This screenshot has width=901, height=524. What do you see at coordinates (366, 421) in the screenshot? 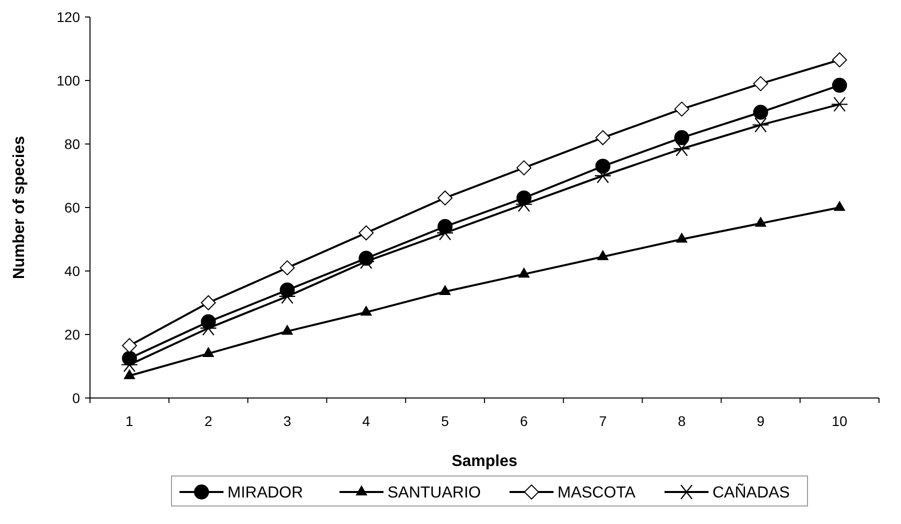
I see `x-tick-label: 4` at bounding box center [366, 421].